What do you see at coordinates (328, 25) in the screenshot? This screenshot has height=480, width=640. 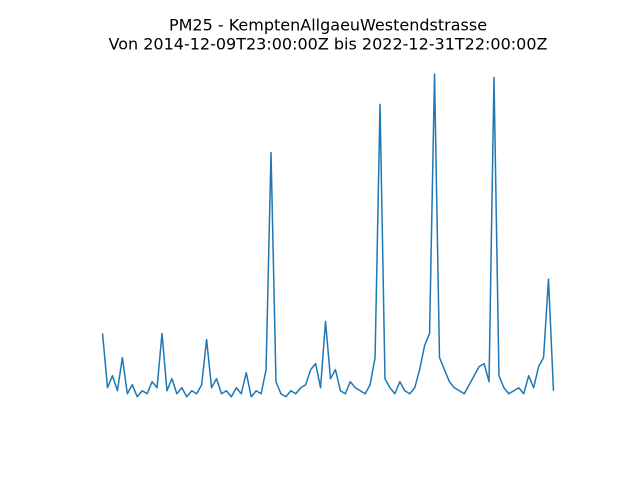 I see `chart-title: PM25 - KemptenAllgaeuWestendstrasse` at bounding box center [328, 25].